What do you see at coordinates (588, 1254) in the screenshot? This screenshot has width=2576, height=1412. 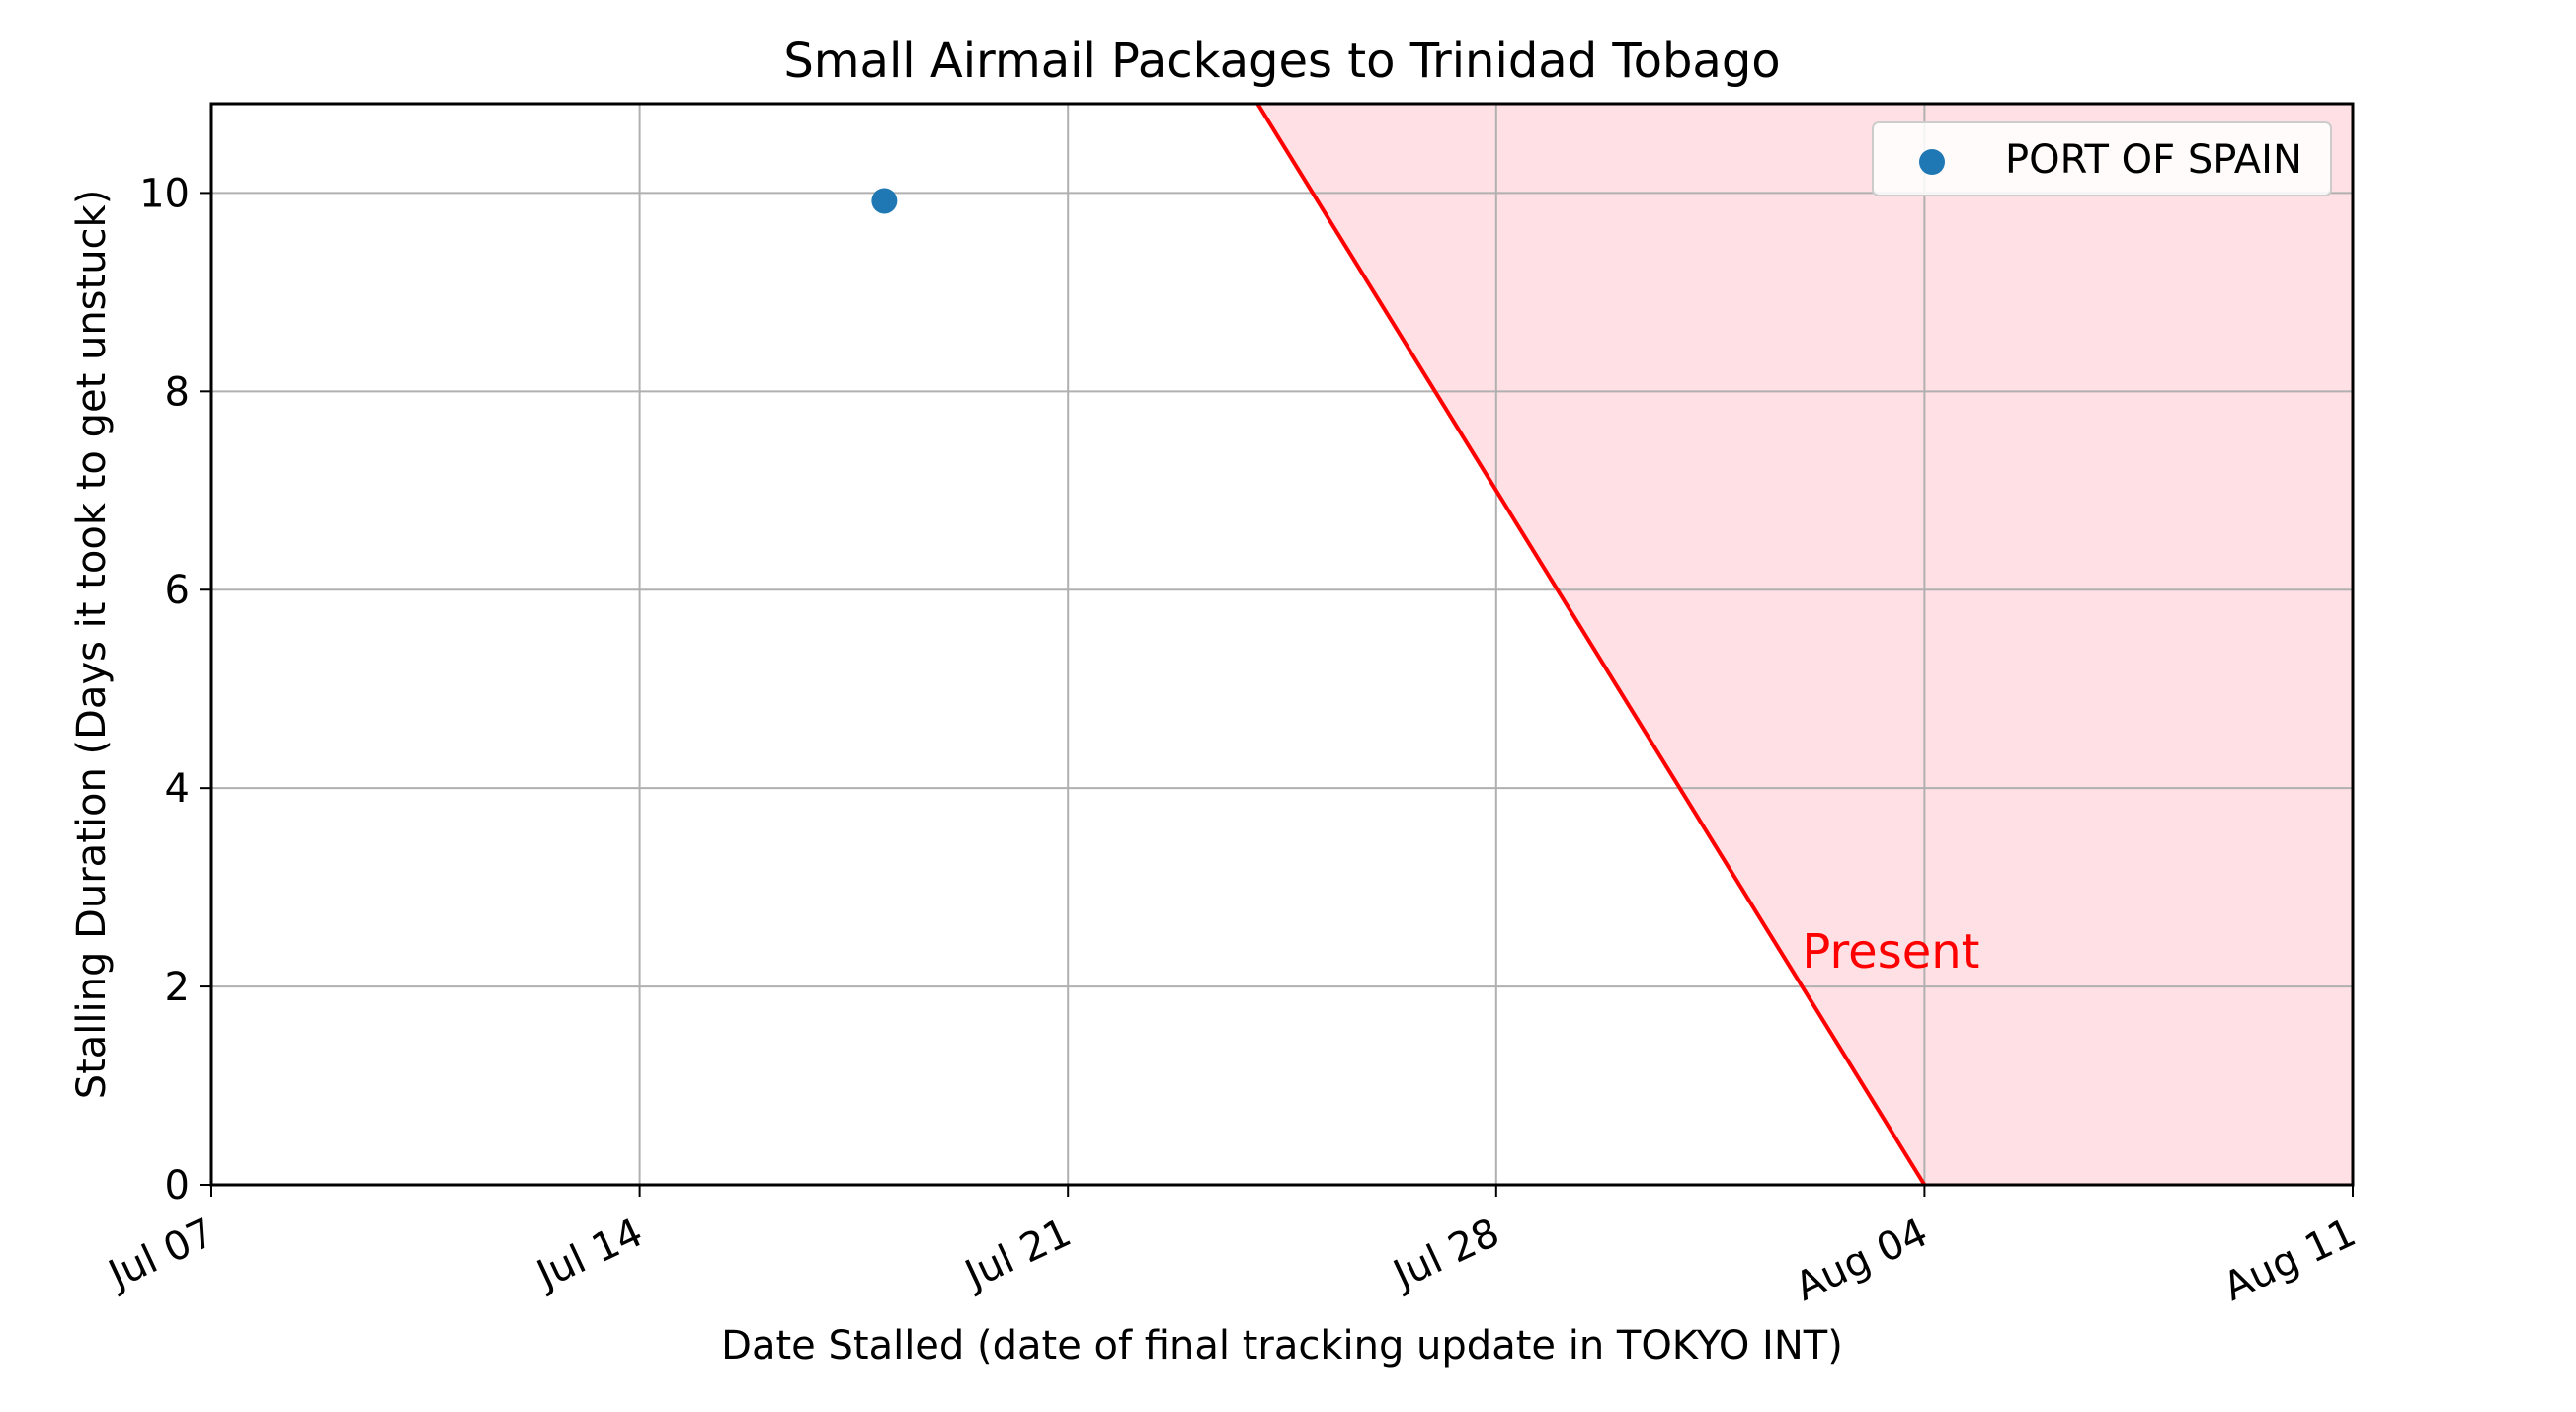 I see `x-tick-label: Jul 14` at bounding box center [588, 1254].